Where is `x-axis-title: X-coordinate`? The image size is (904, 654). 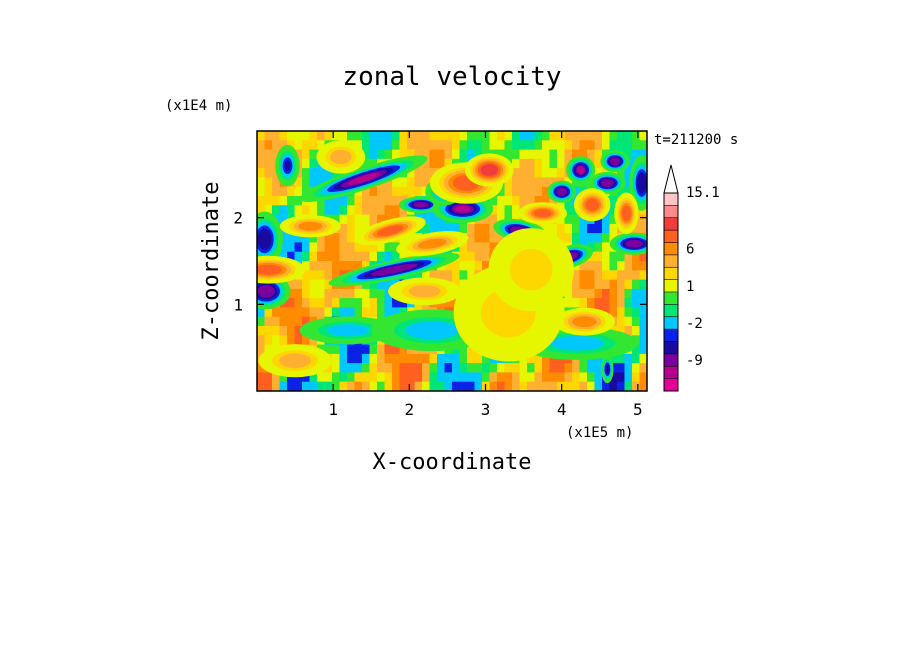 x-axis-title: X-coordinate is located at coordinates (452, 462).